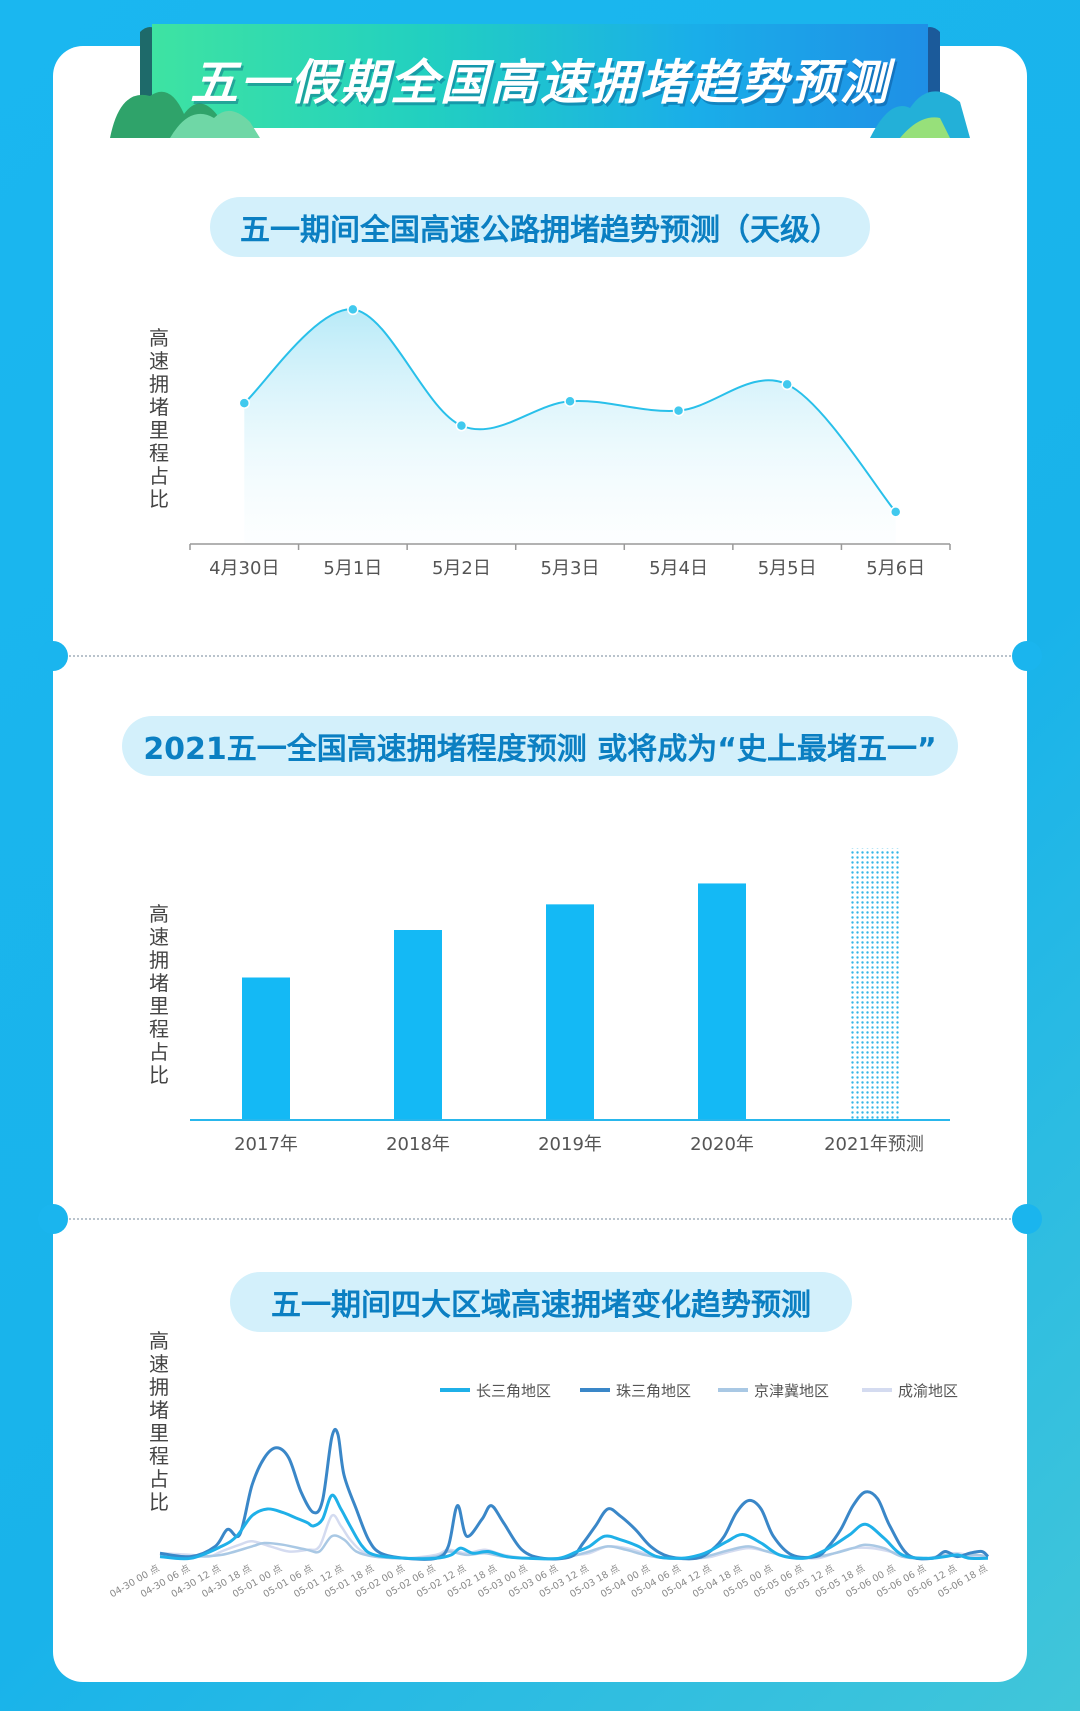  I want to click on x-tick-label: 2018年, so click(418, 1144).